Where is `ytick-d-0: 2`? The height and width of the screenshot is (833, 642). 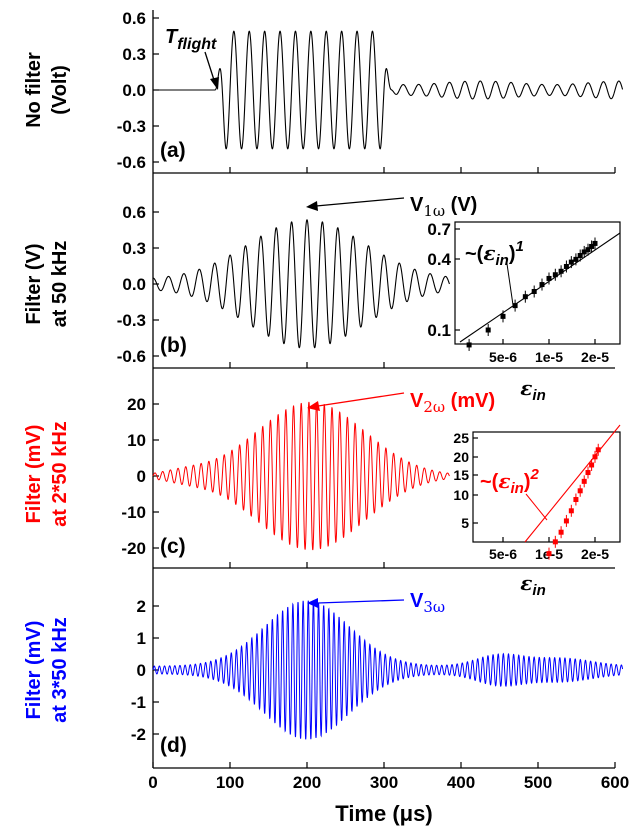 ytick-d-0: 2 is located at coordinates (141, 606).